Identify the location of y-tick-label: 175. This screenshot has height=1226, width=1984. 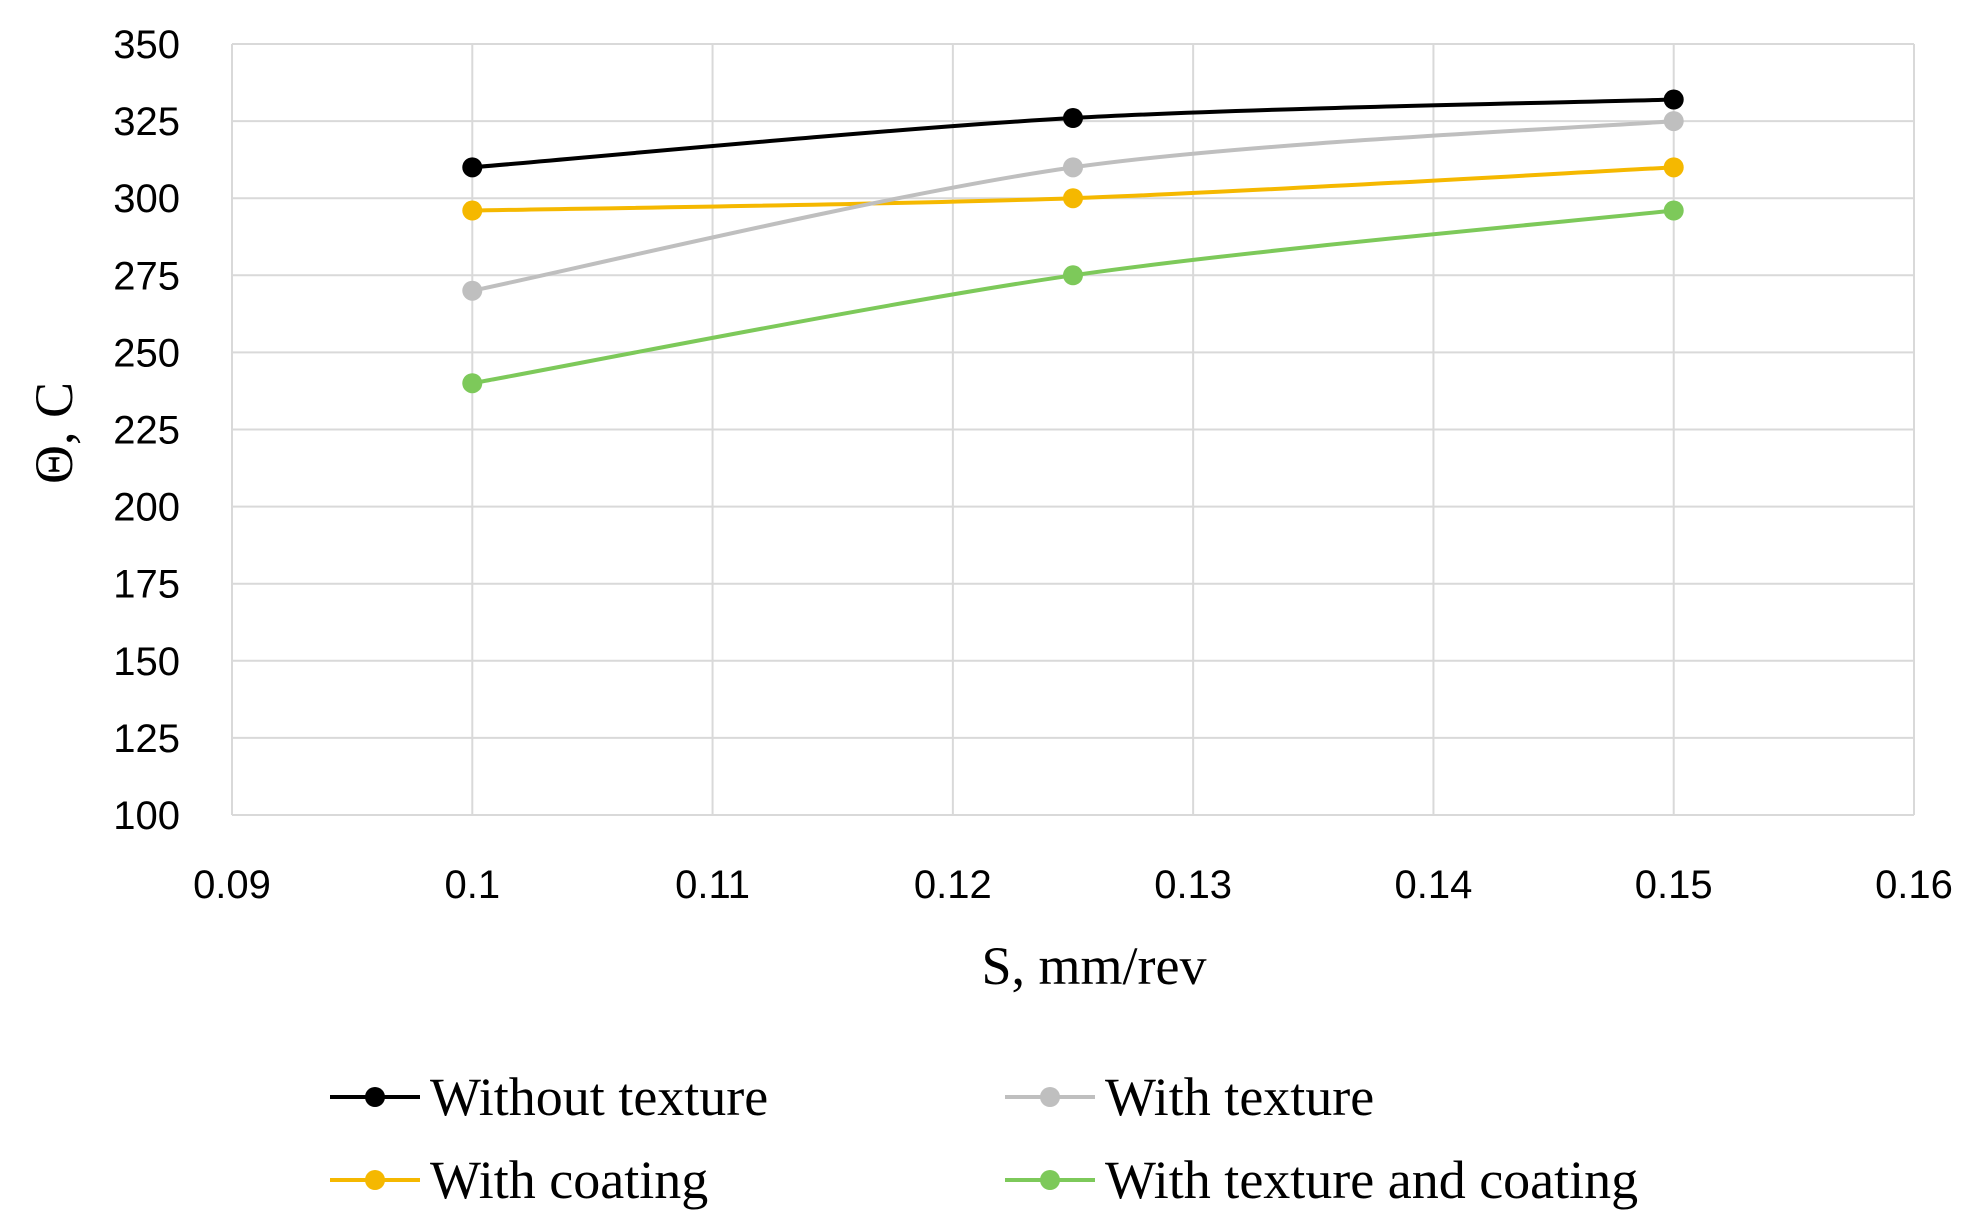
(146, 585).